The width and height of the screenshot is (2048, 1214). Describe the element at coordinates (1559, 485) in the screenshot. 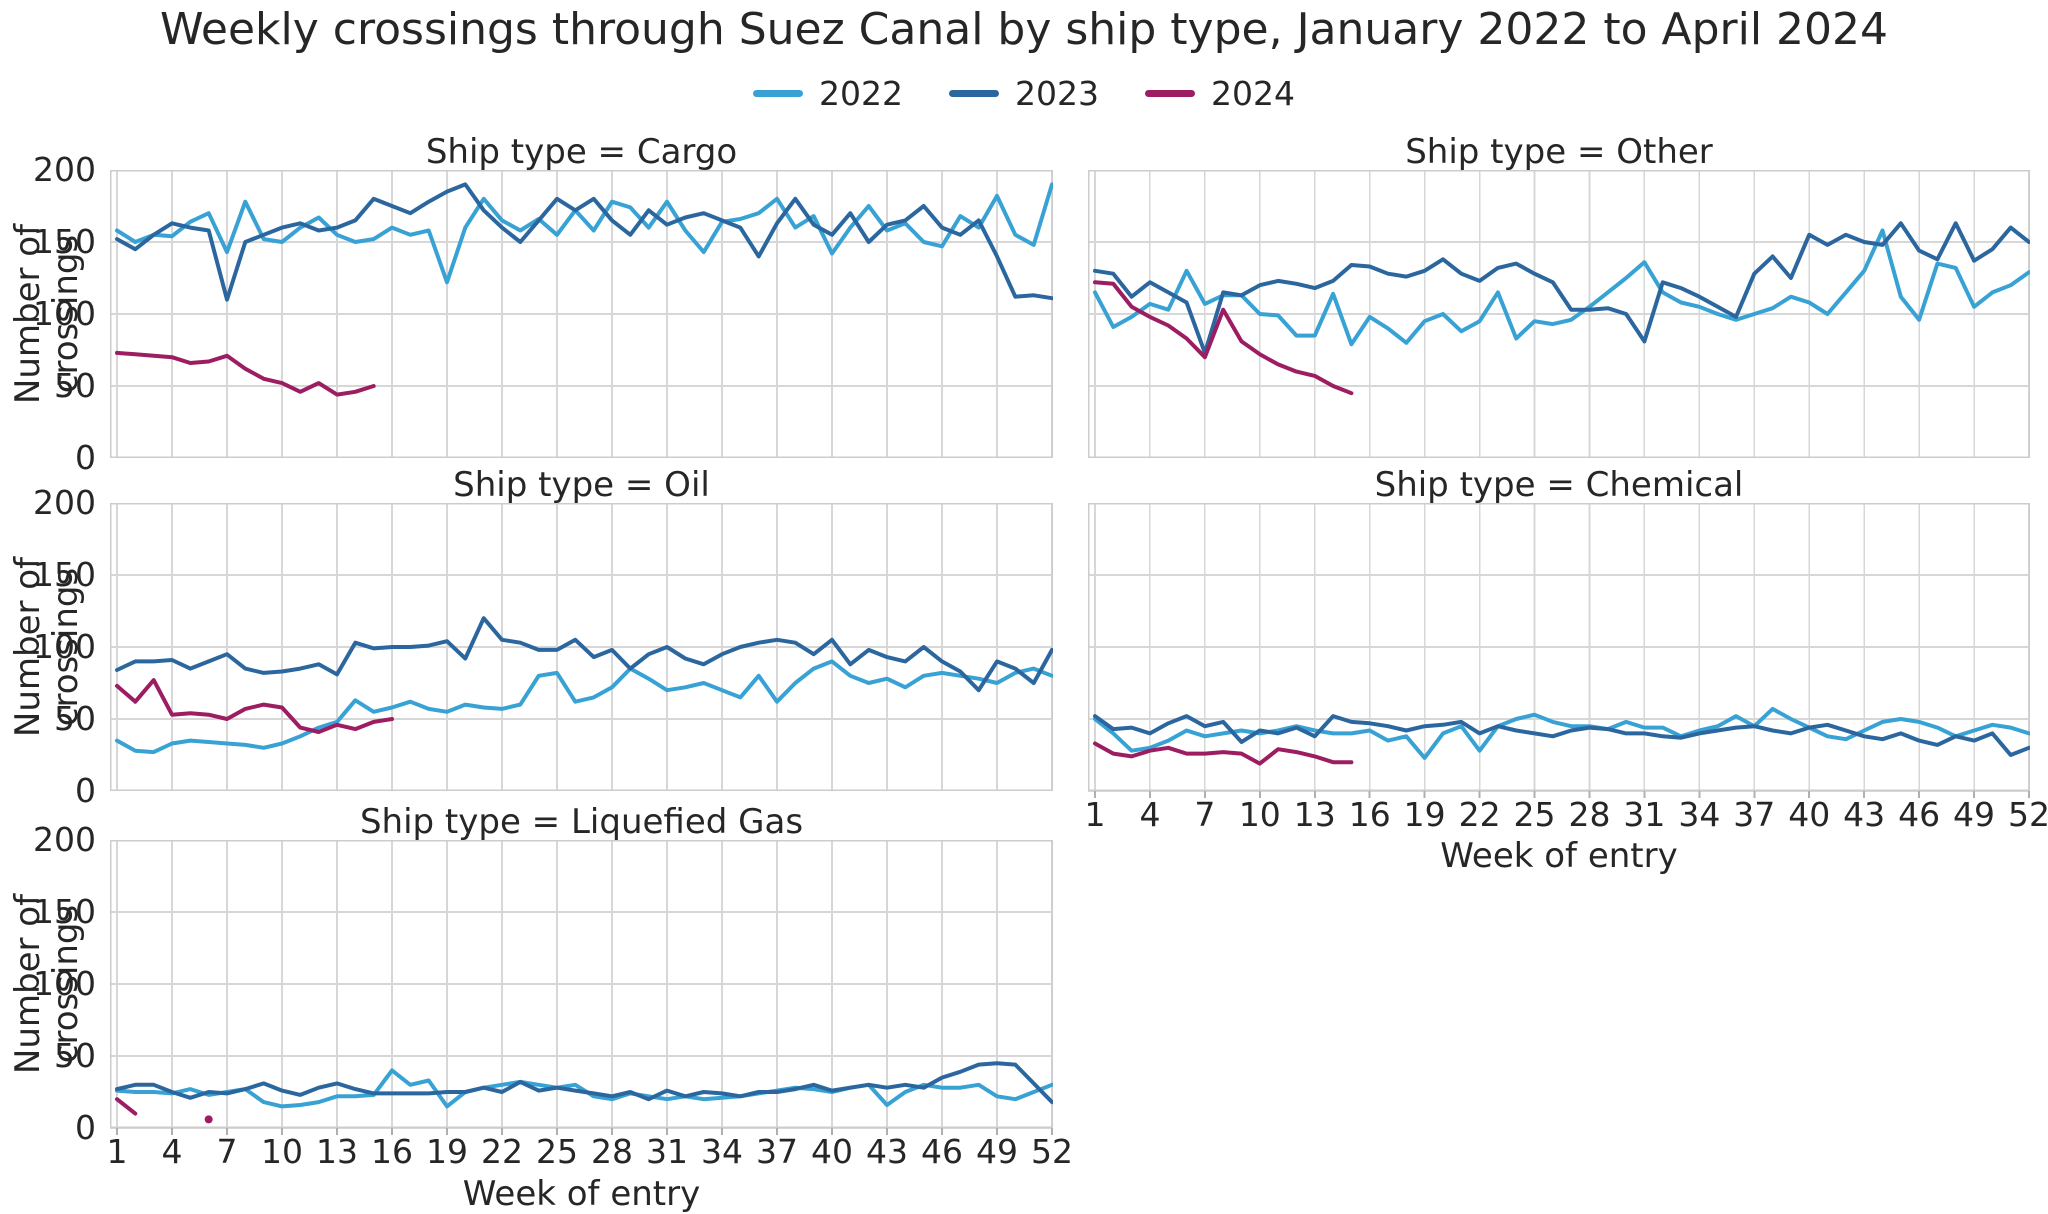

I see `facet-title-chemical: Ship type = Chemical` at that location.